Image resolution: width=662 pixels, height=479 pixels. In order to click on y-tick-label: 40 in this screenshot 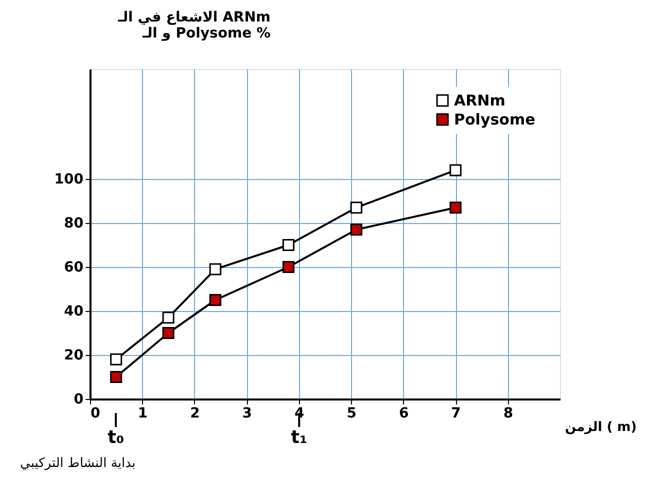, I will do `click(74, 312)`.